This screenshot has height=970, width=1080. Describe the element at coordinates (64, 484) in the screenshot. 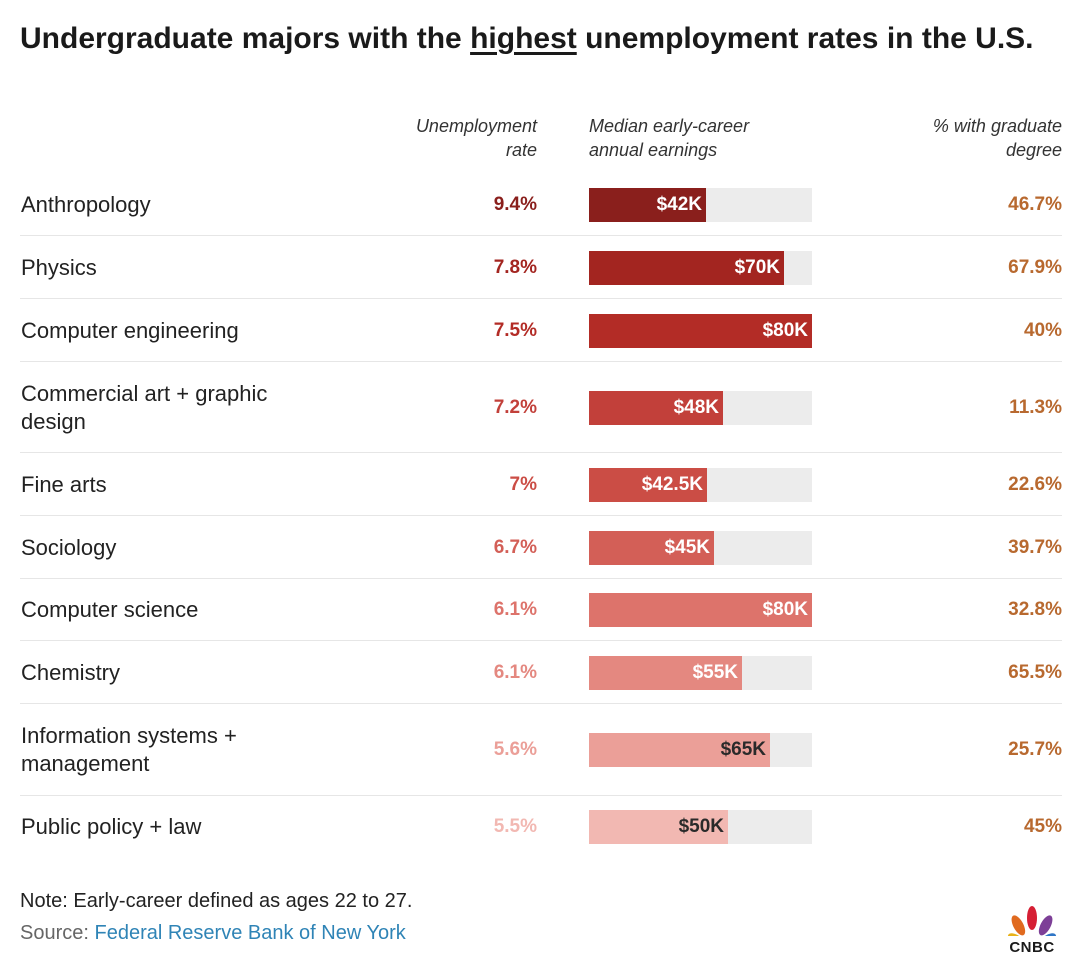

I see `major-label: Fine arts` at that location.